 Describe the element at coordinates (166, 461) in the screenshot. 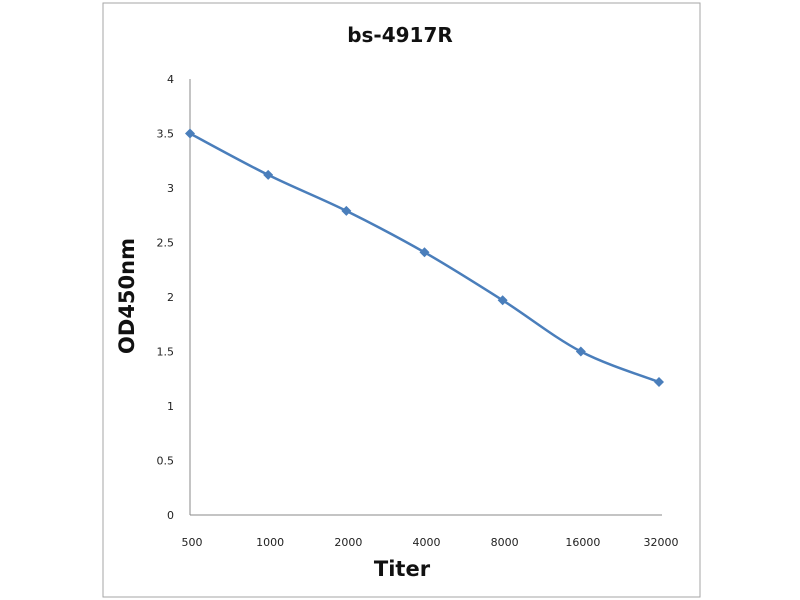

I see `y-tick-label: 0.5` at that location.